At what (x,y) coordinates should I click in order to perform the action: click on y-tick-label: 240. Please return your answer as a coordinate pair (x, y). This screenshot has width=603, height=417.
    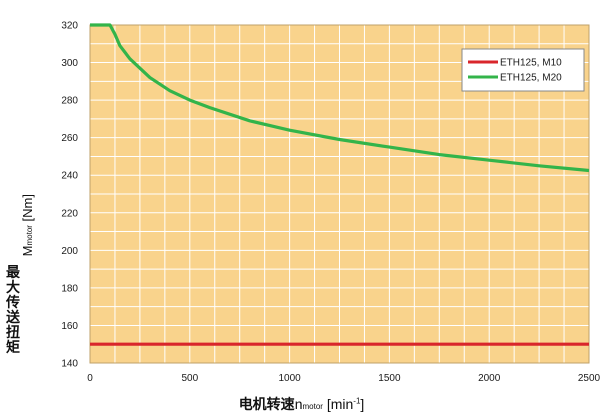
    Looking at the image, I should click on (69, 176).